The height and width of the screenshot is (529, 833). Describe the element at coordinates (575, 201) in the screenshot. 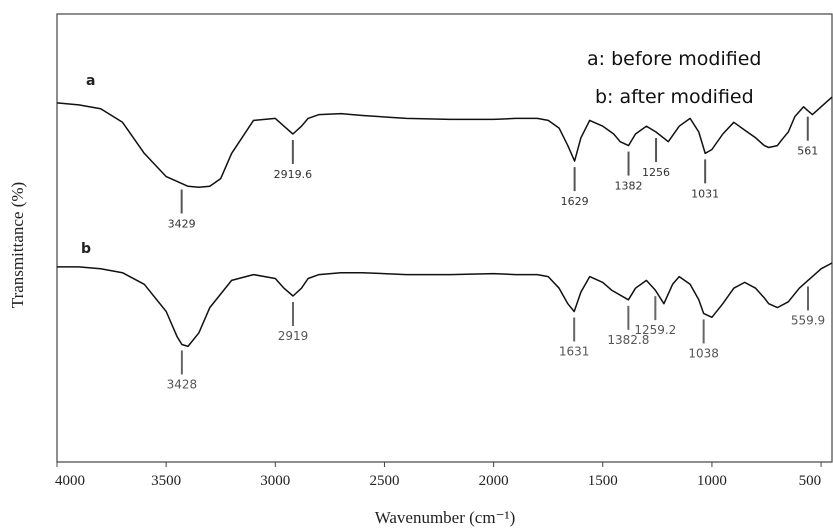

I see `peak-label-a-1629: 1629` at that location.